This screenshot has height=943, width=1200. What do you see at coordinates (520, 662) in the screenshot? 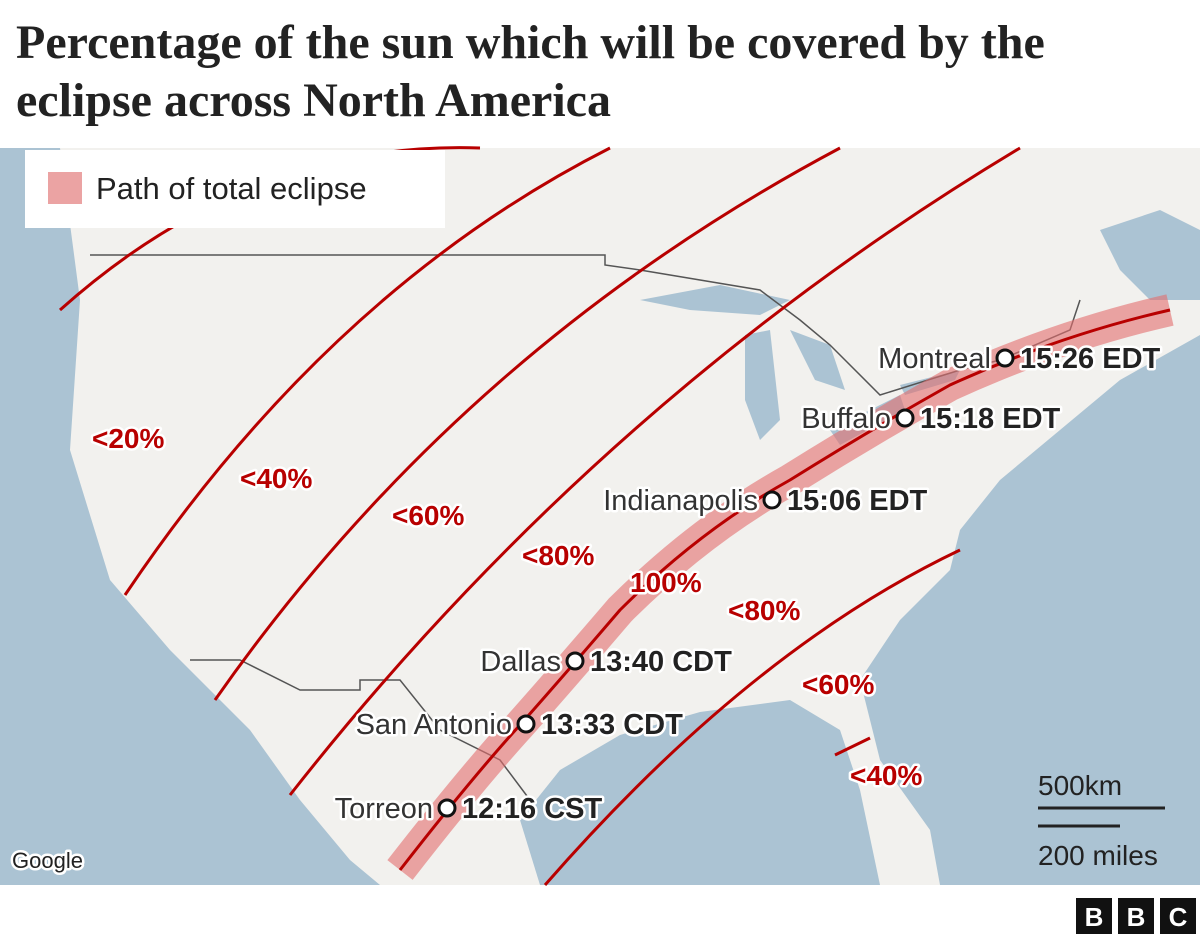
I see `city-name: Dallas` at bounding box center [520, 662].